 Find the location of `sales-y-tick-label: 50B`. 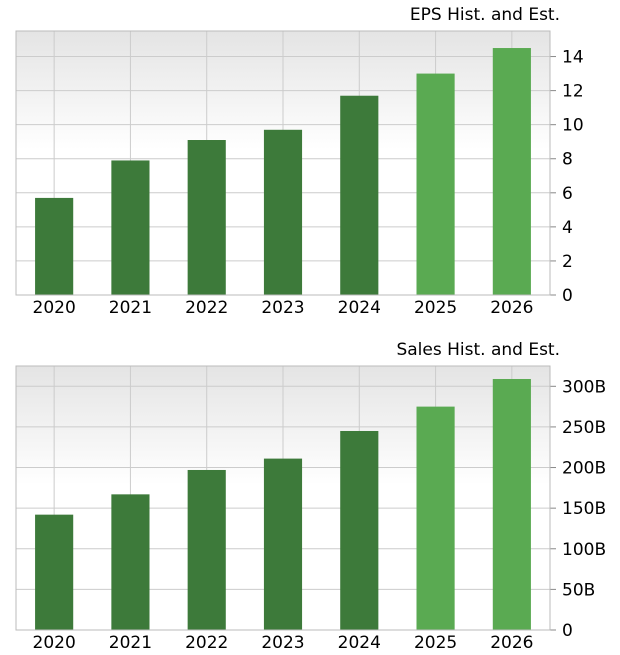

sales-y-tick-label: 50B is located at coordinates (578, 590).